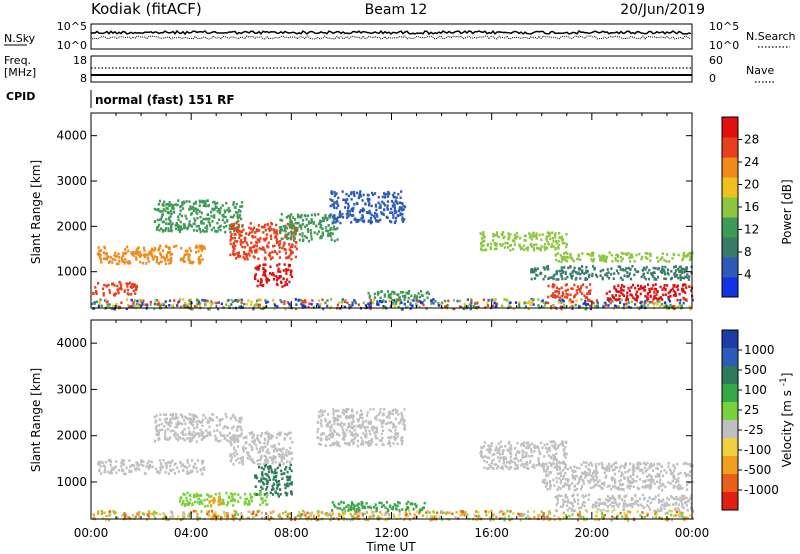  I want to click on date-title: 20/Jun/2019, so click(662, 10).